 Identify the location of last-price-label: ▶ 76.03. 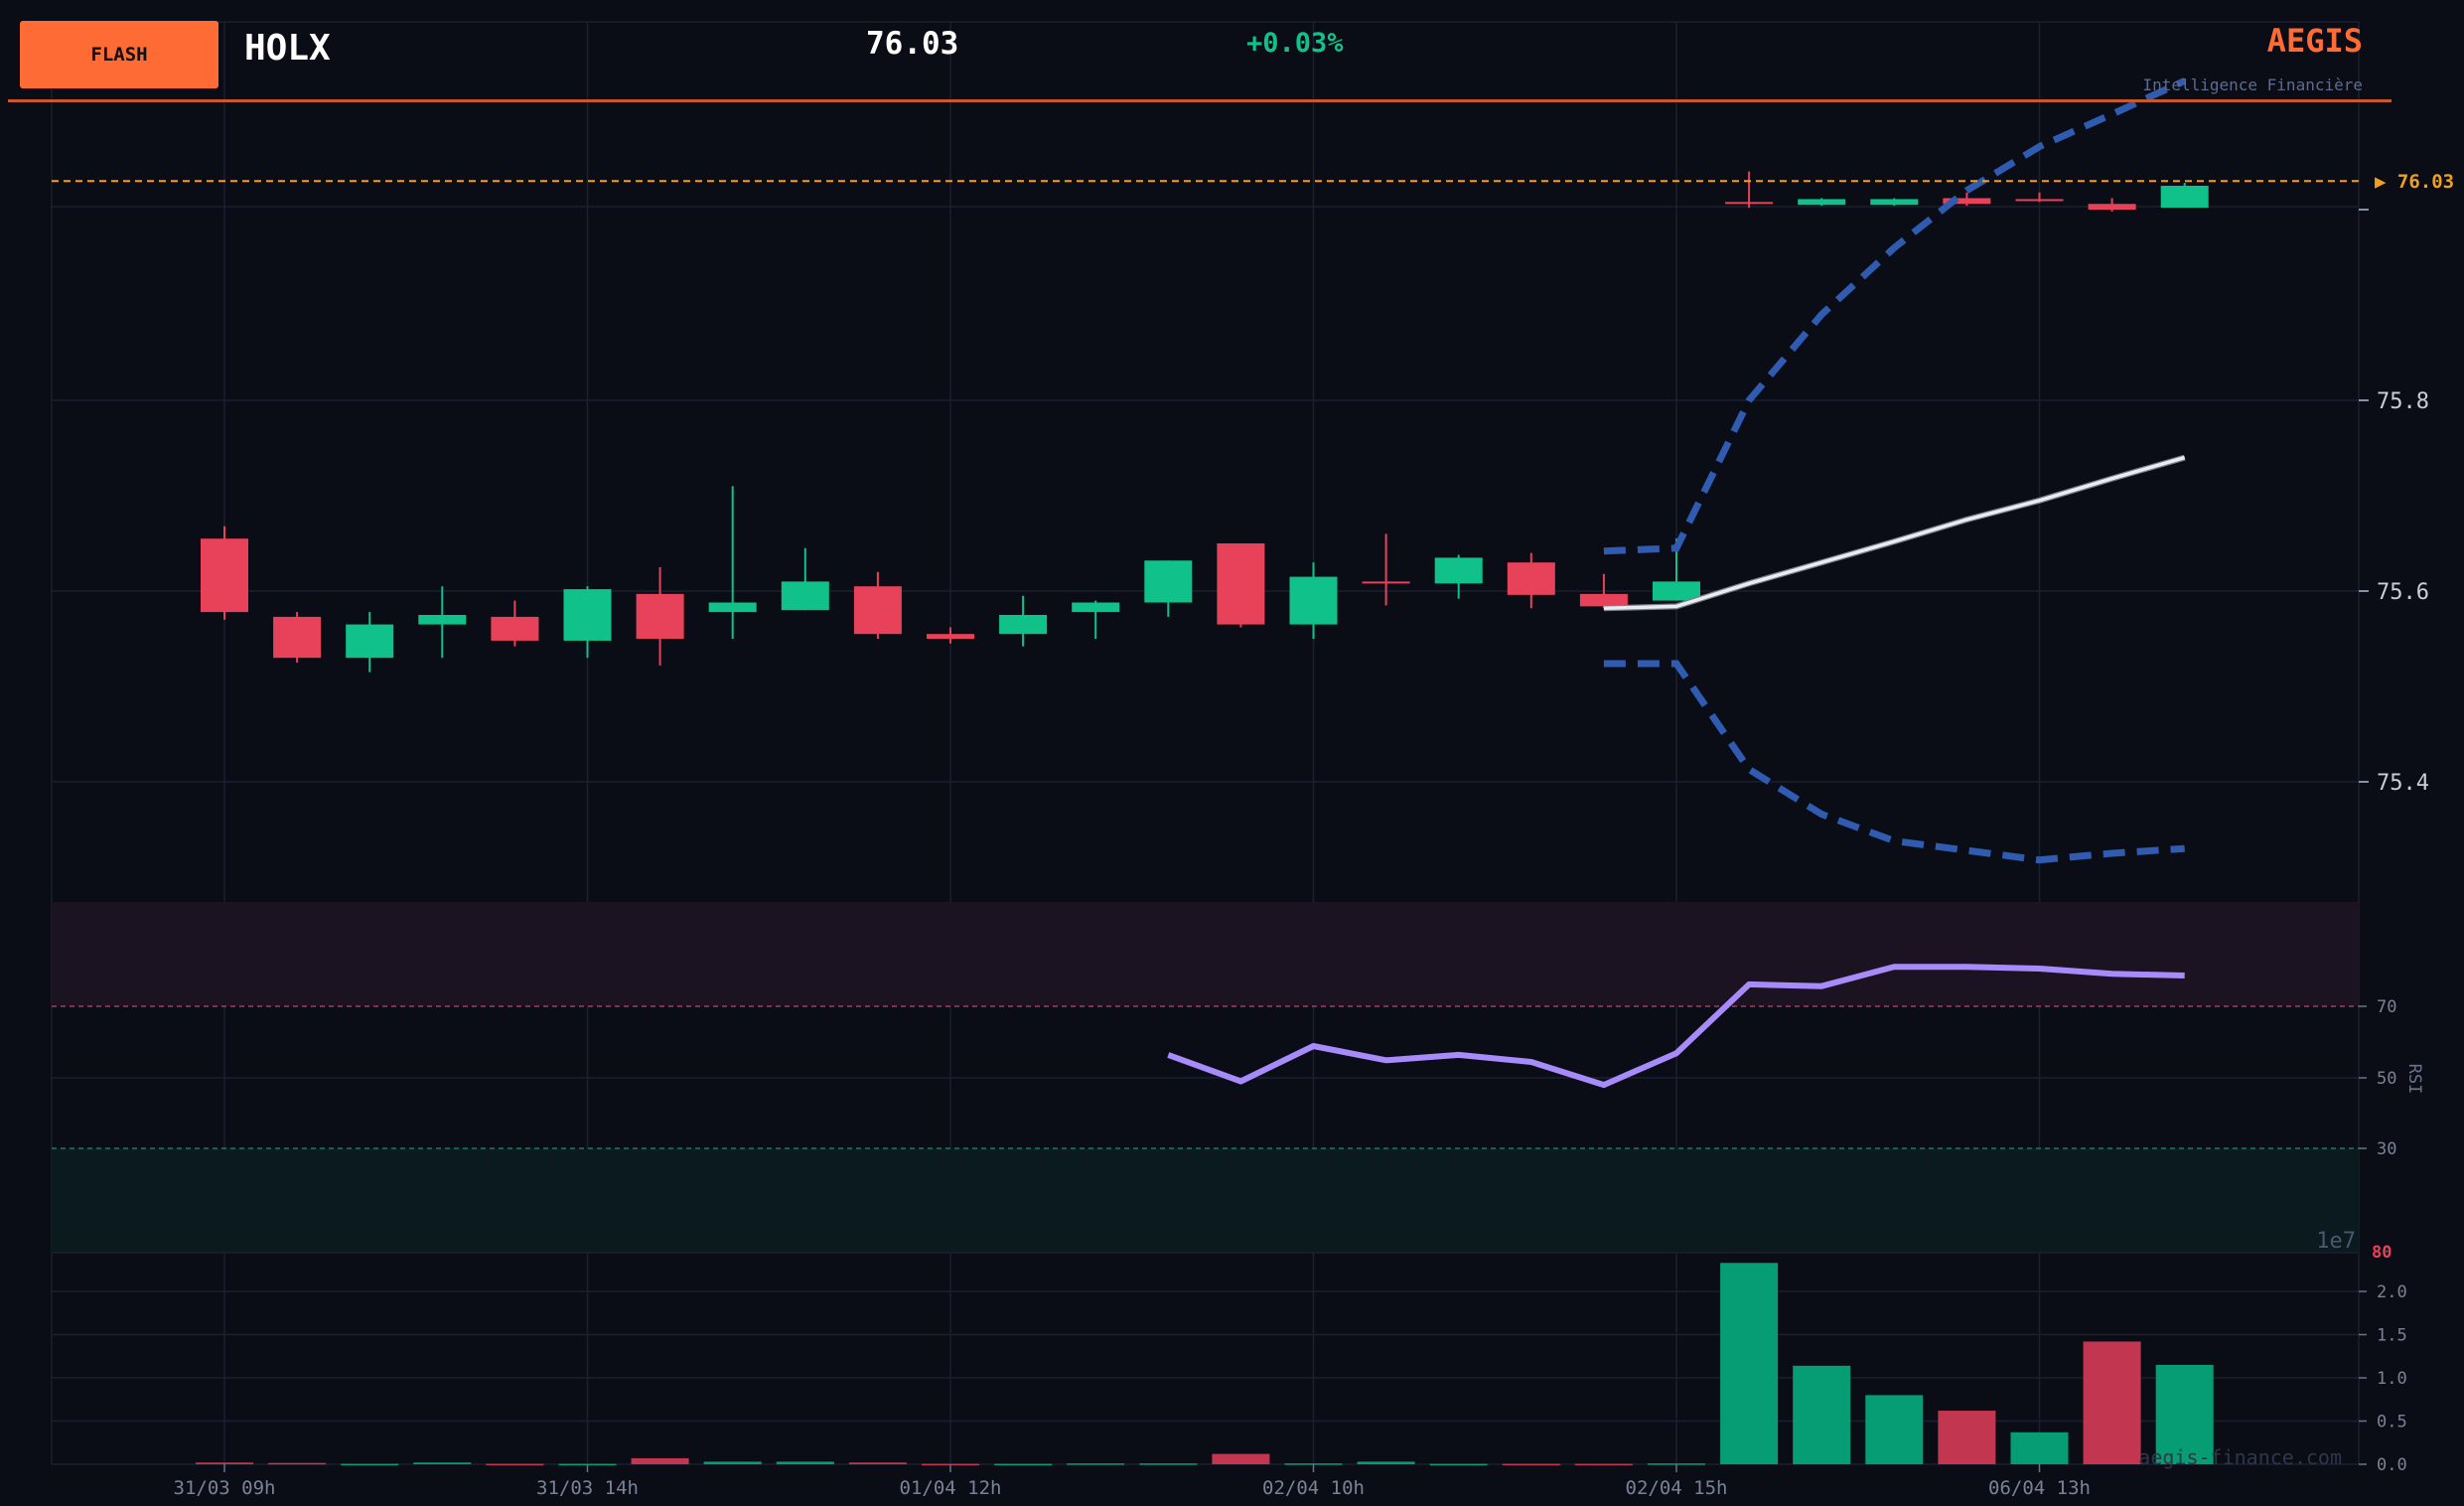
(2414, 182).